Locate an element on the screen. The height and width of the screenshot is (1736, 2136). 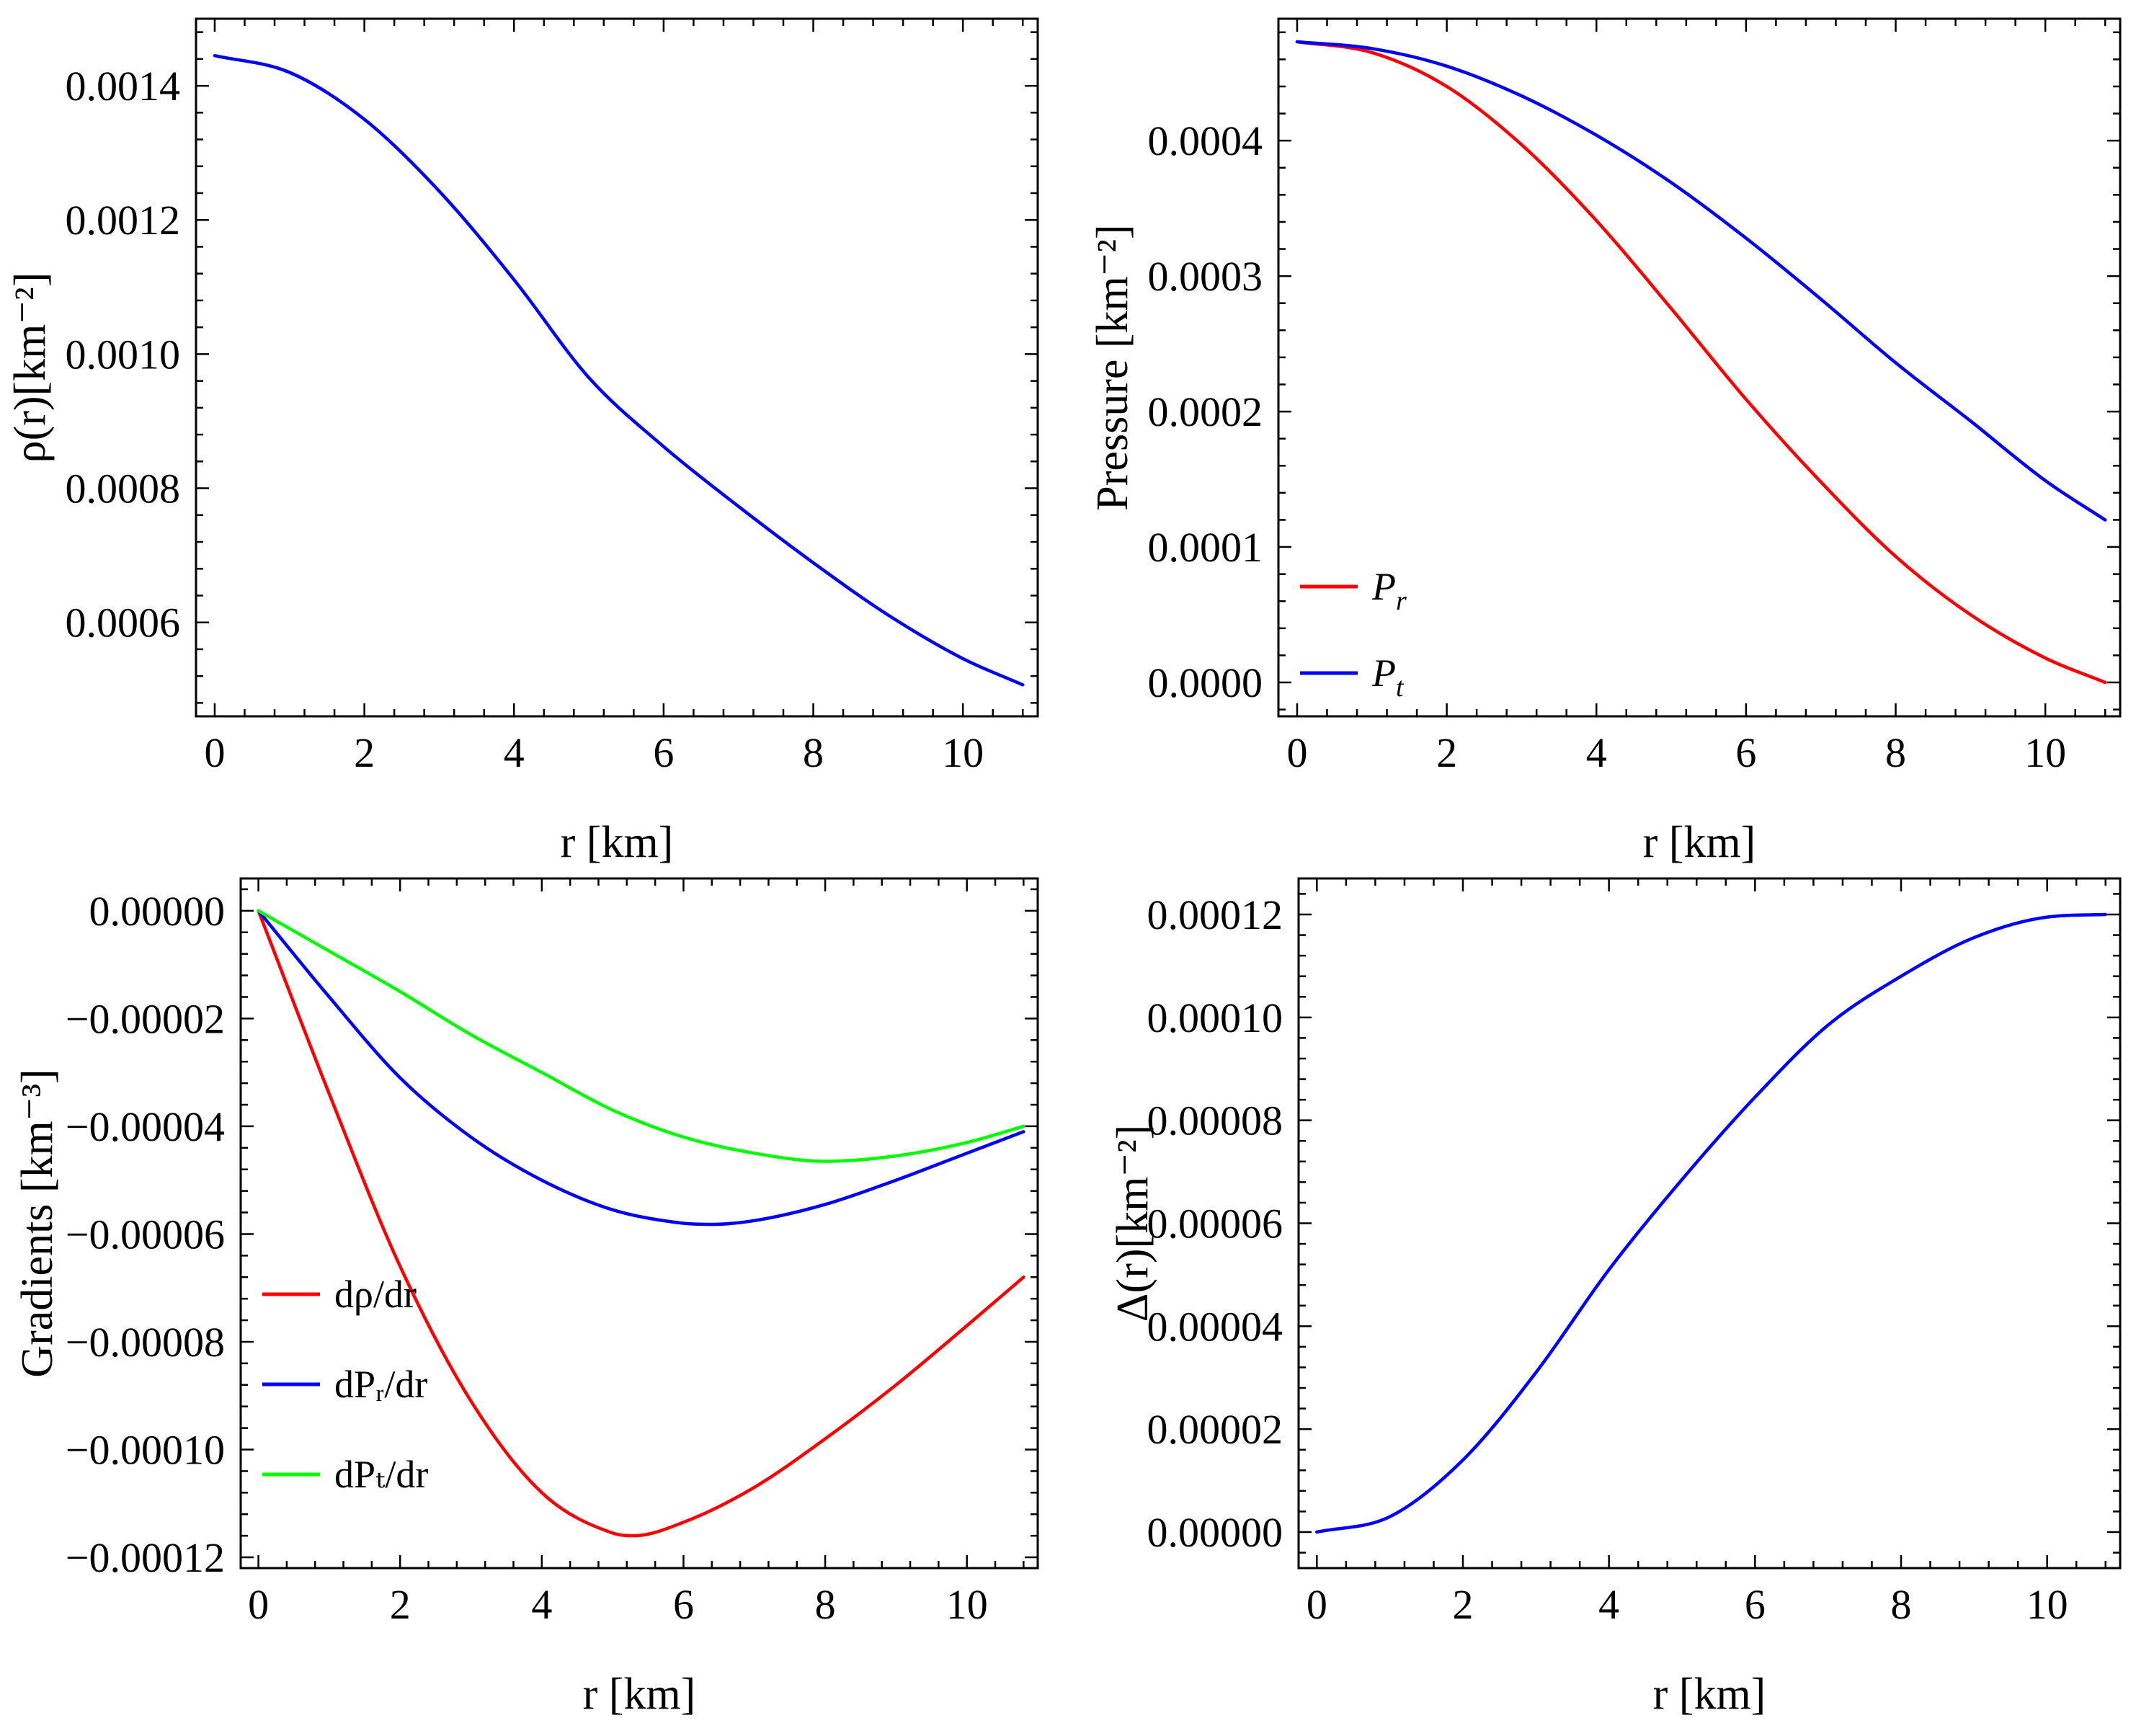
y-tick-label: 0.00010 is located at coordinates (1215, 1018).